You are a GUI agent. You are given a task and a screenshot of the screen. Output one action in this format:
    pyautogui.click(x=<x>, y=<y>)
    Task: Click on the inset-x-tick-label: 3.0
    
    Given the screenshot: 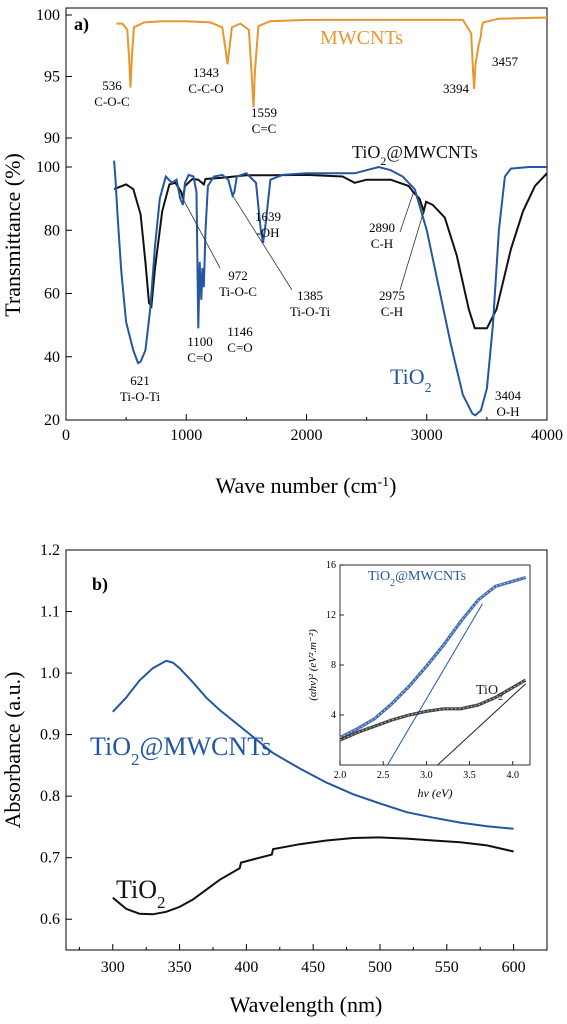 What is the action you would take?
    pyautogui.click(x=426, y=775)
    